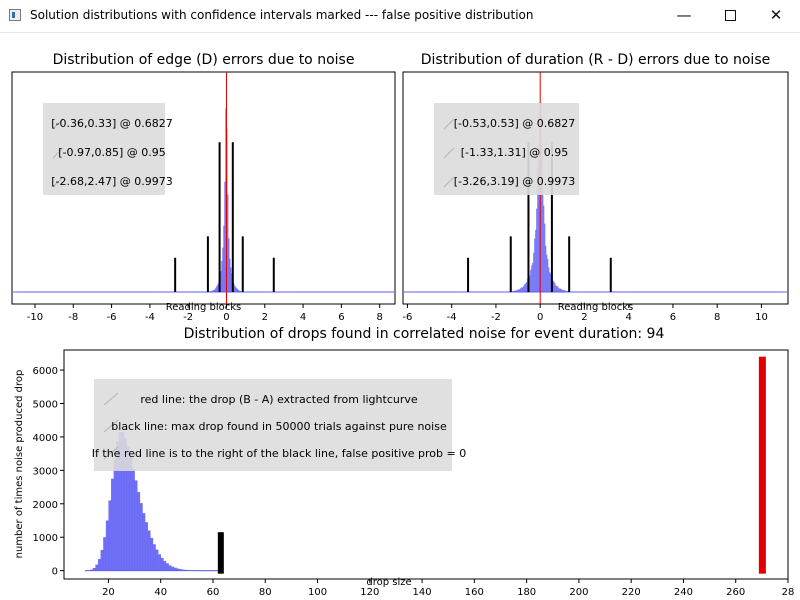  Describe the element at coordinates (452, 317) in the screenshot. I see `x-tick-label: -4` at that location.